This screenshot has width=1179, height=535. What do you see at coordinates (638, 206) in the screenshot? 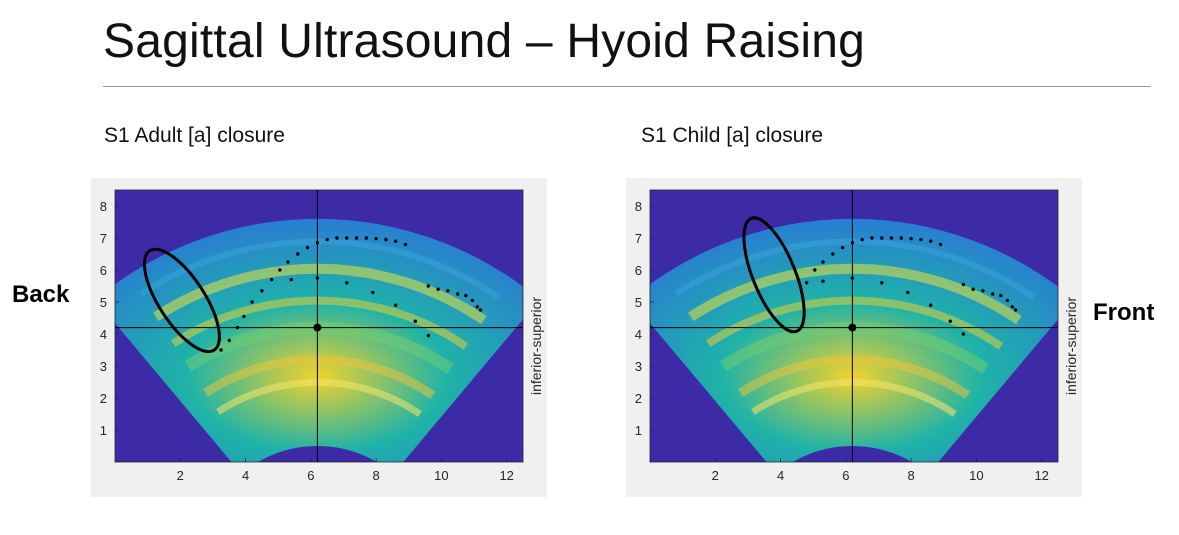
I see `y-tick-label: 8` at bounding box center [638, 206].